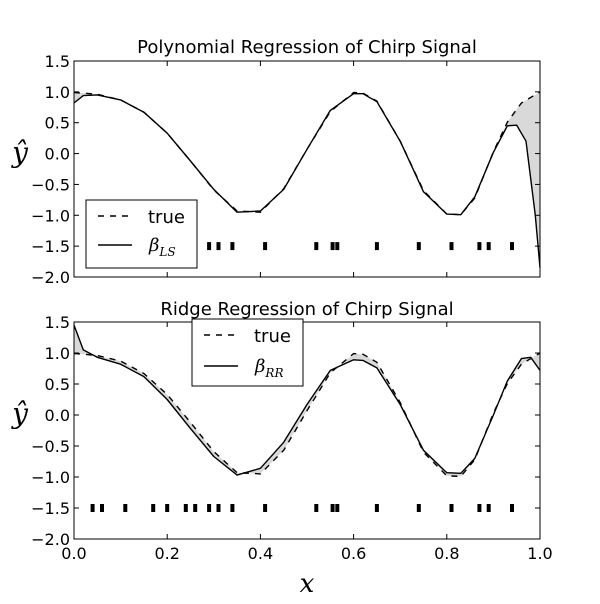  Describe the element at coordinates (50, 246) in the screenshot. I see `top-ytick-label: −1.5` at that location.